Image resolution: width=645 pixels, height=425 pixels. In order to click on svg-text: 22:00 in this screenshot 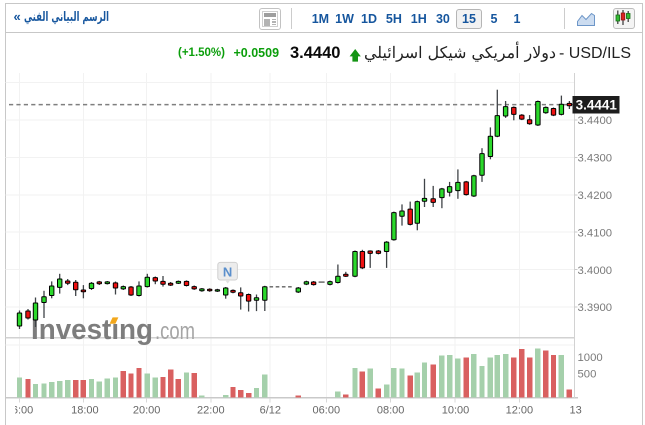, I will do `click(211, 411)`.